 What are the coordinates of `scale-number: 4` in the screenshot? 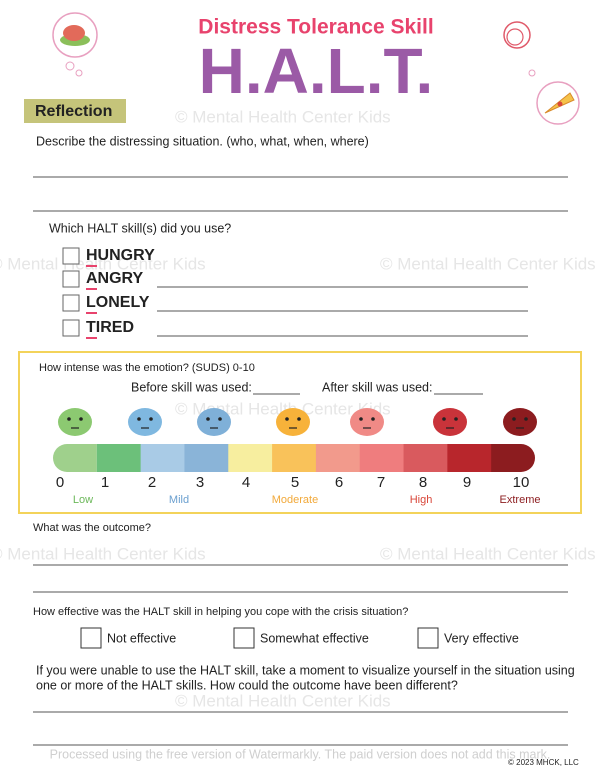 It's located at (246, 482).